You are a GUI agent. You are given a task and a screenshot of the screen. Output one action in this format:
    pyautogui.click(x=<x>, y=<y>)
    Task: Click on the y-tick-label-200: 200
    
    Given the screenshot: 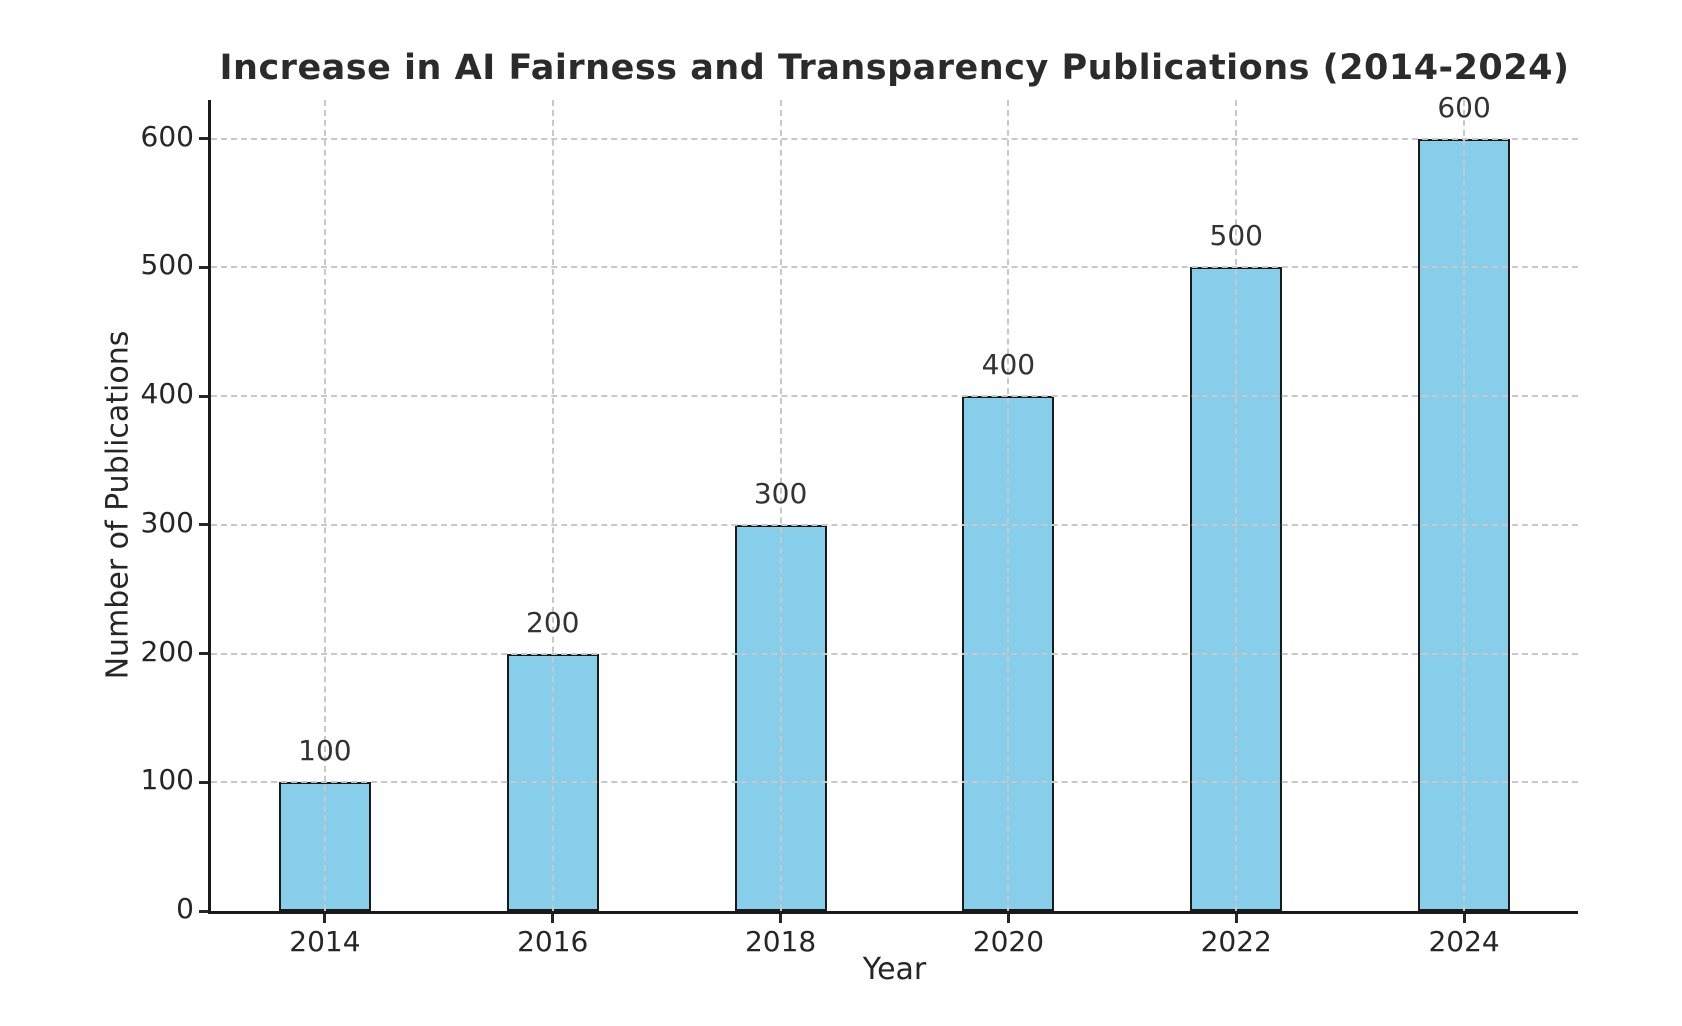 What is the action you would take?
    pyautogui.click(x=167, y=651)
    